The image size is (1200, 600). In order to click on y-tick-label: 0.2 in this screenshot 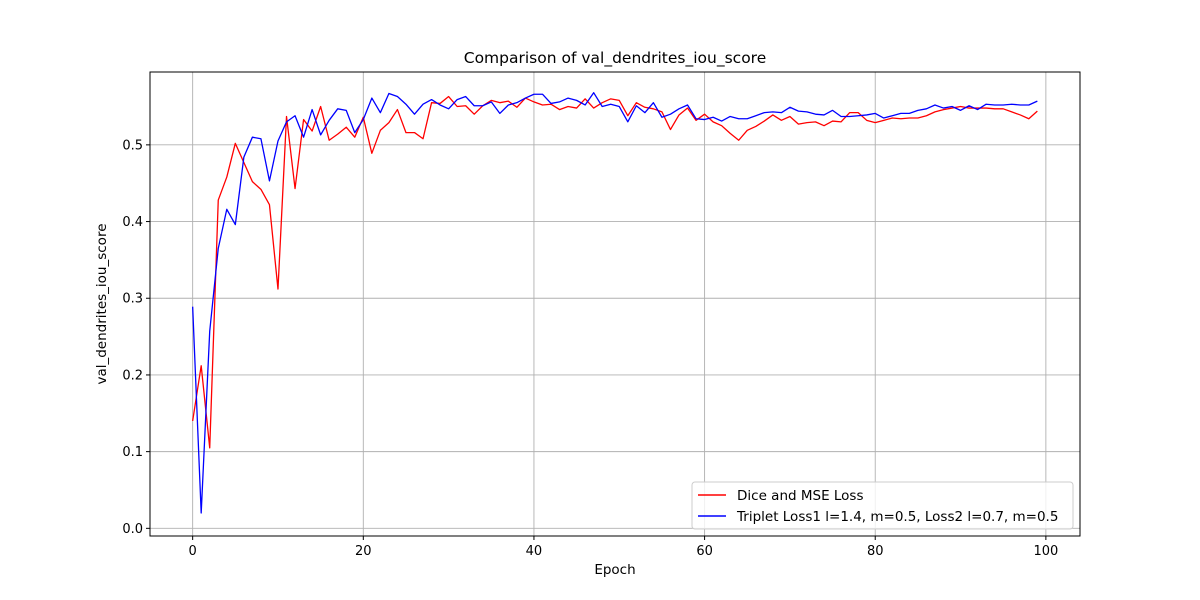, I will do `click(132, 375)`.